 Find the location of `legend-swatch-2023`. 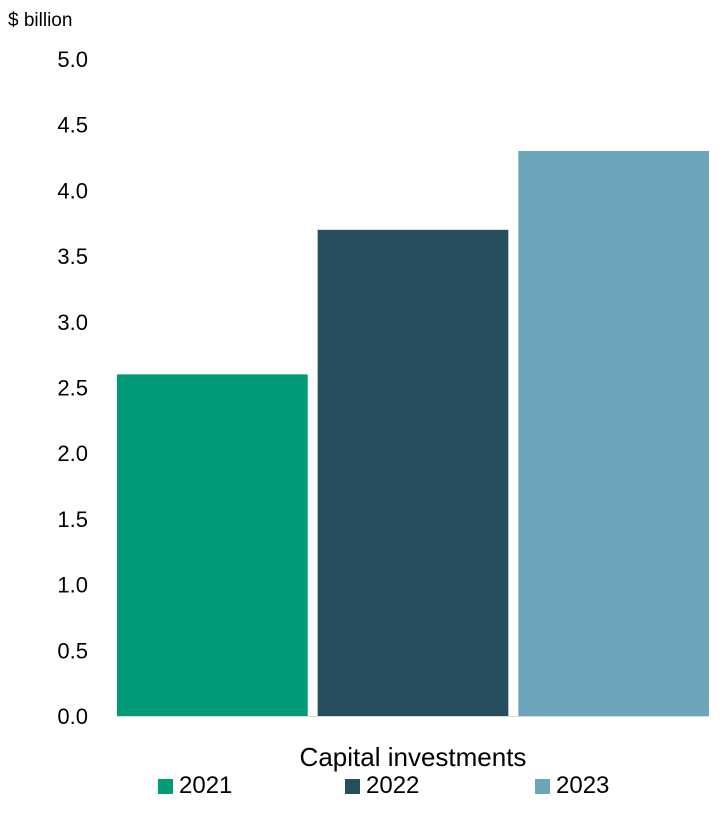

legend-swatch-2023 is located at coordinates (542, 786).